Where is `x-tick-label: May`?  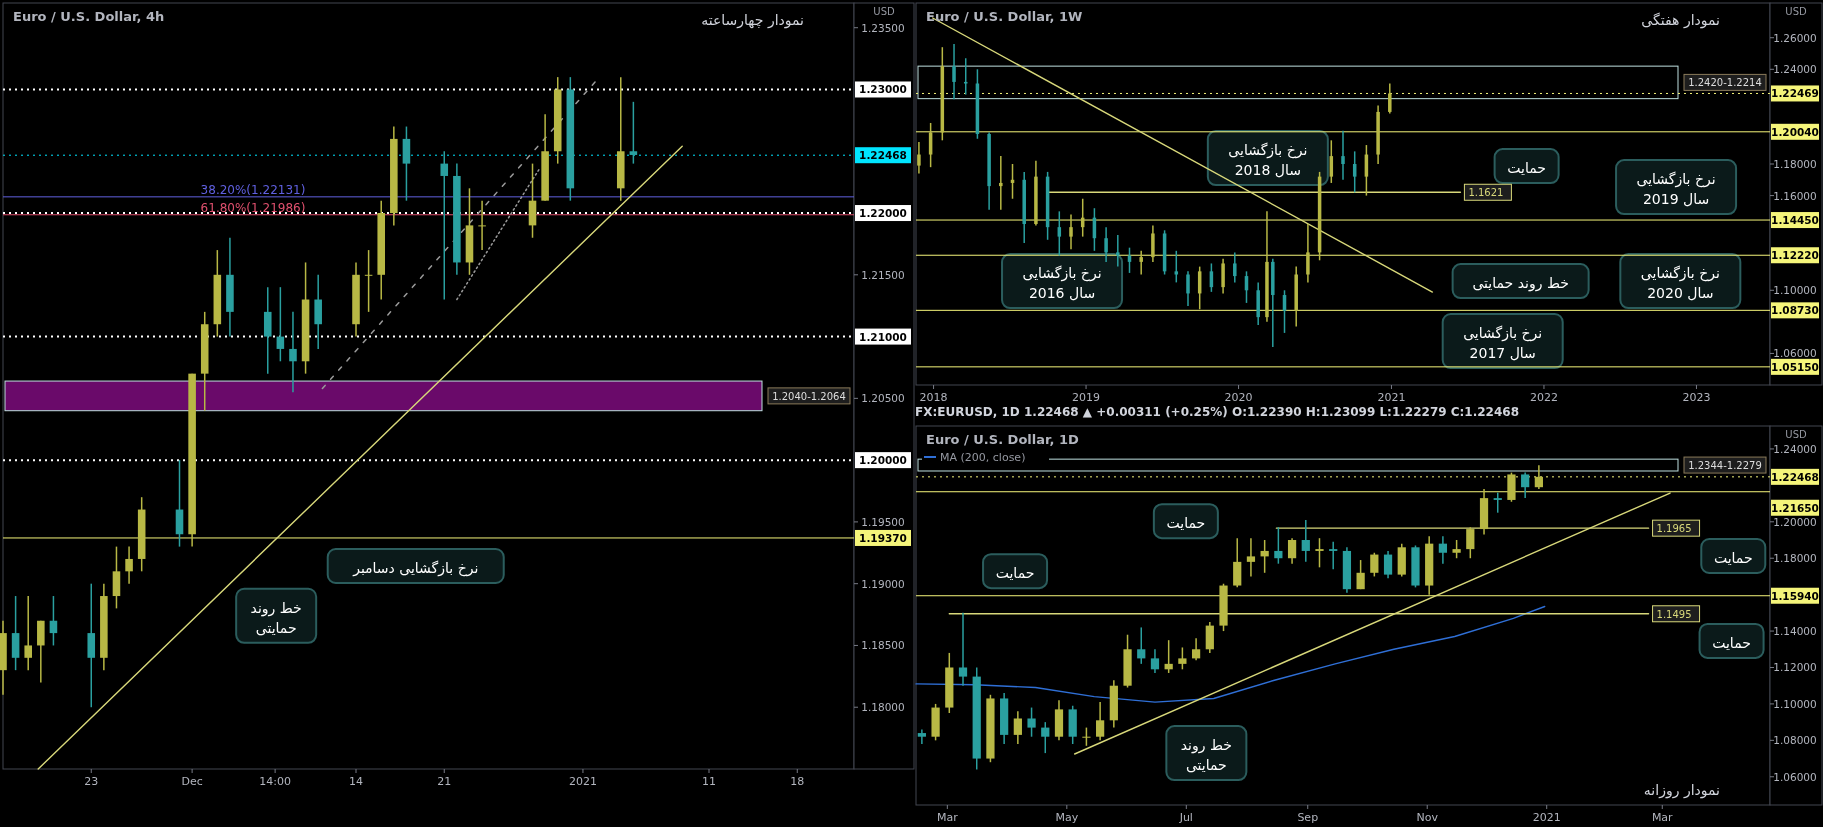 x-tick-label: May is located at coordinates (1067, 817).